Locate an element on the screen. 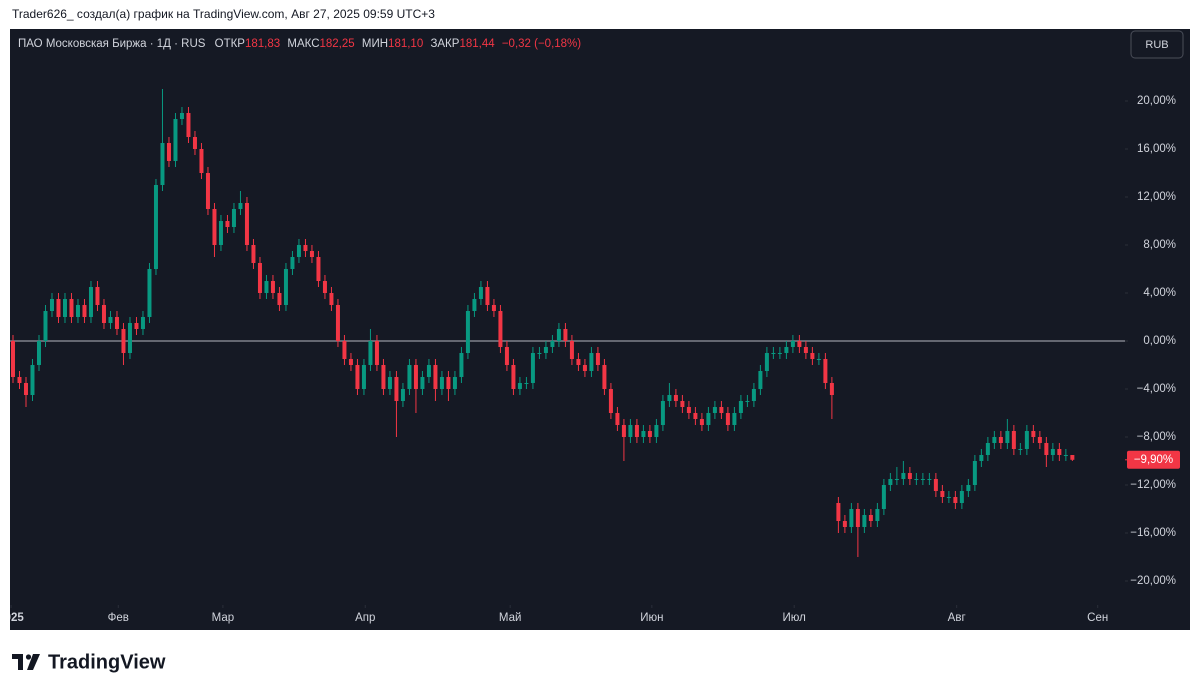  y-tick-label: −20,00% is located at coordinates (1153, 581).